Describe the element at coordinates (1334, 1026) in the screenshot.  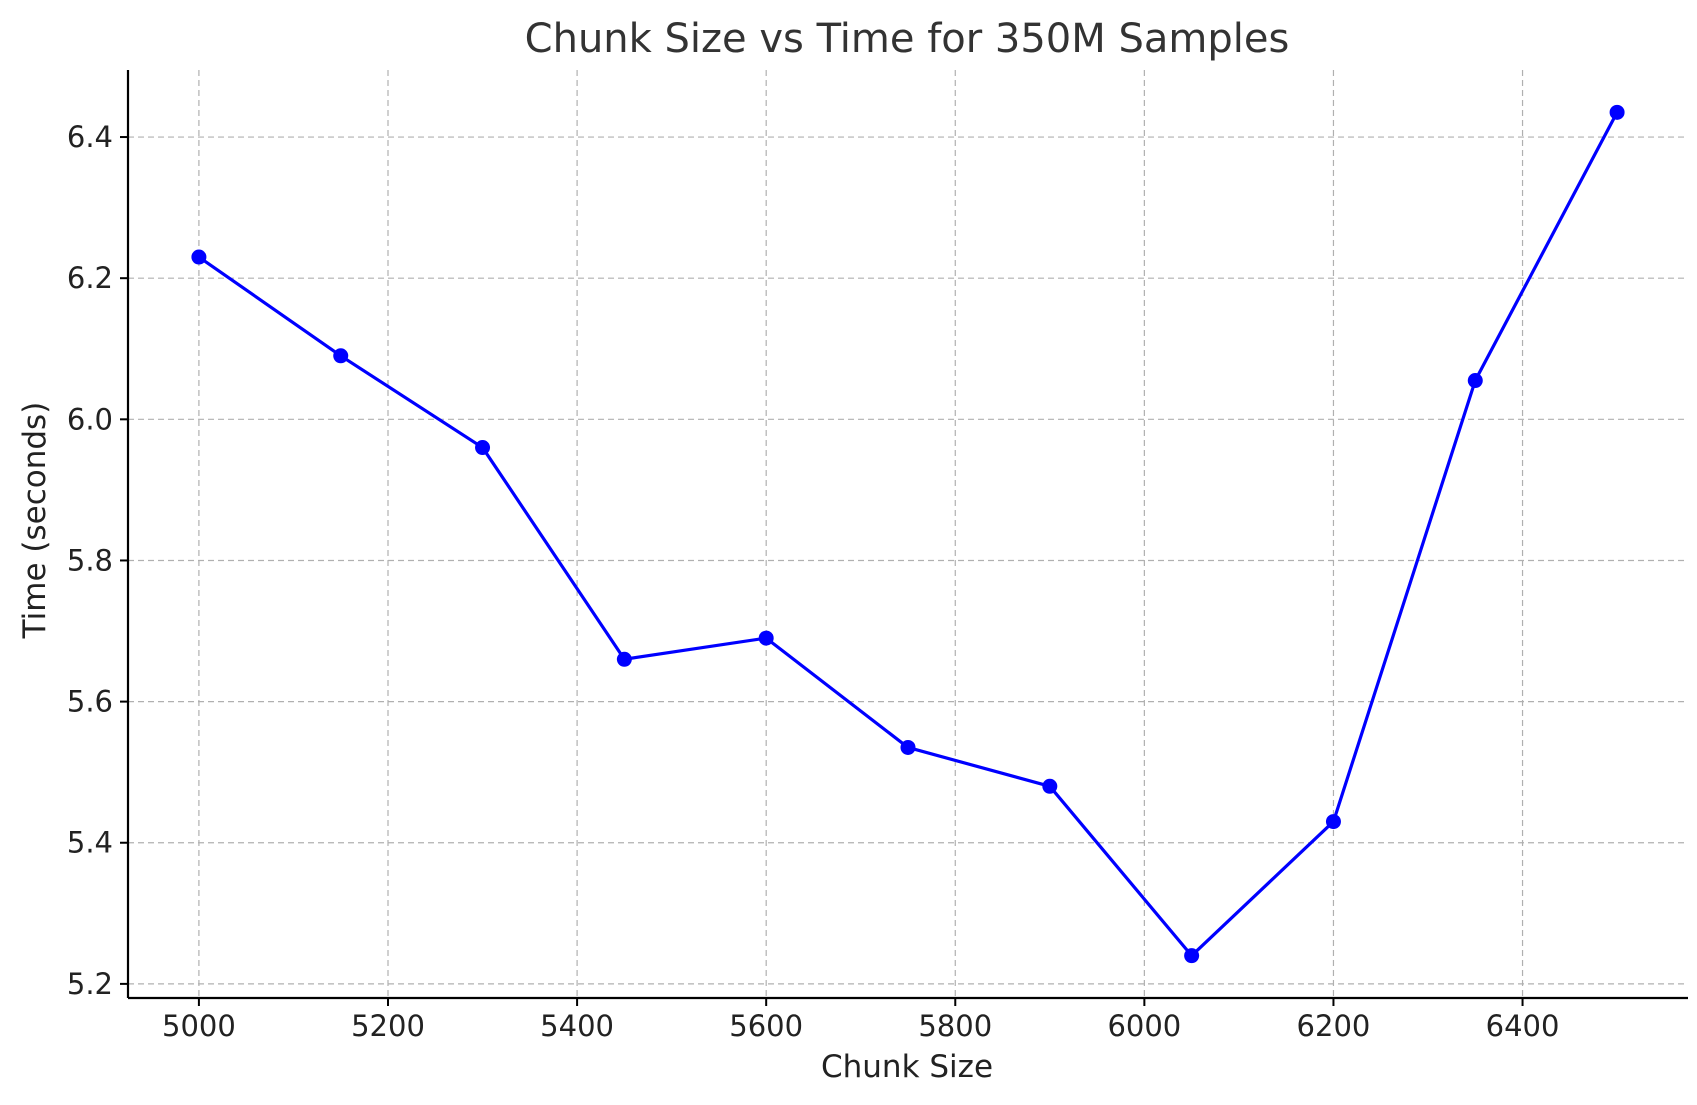
I see `x-tick-label: 6200` at that location.